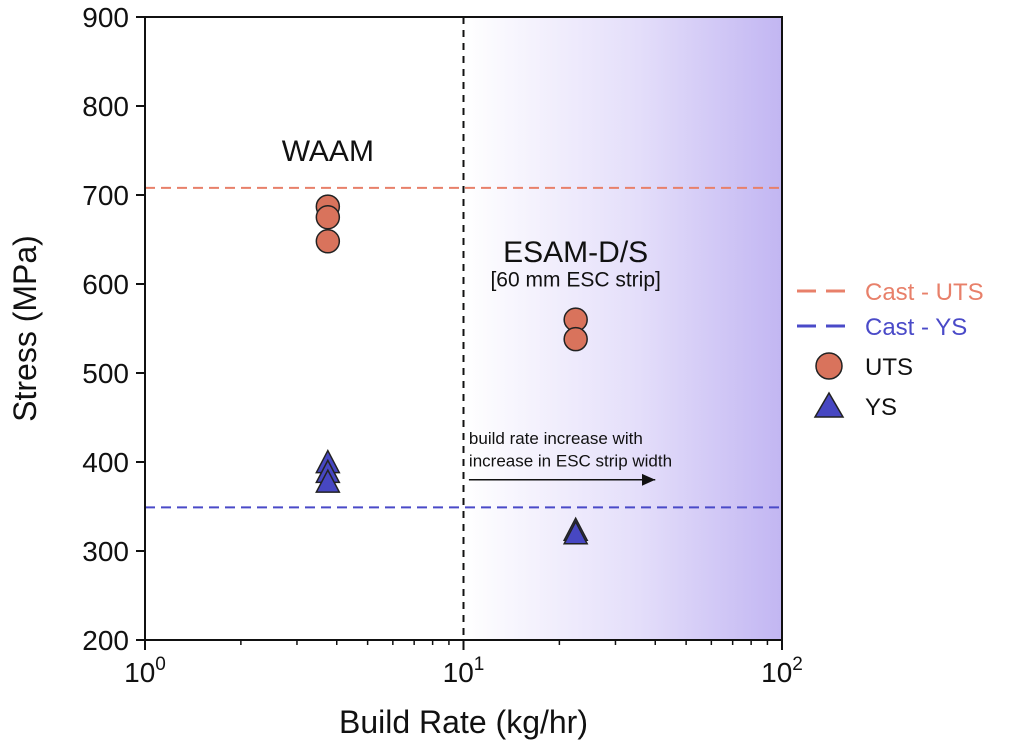 The height and width of the screenshot is (750, 1024). What do you see at coordinates (575, 280) in the screenshot?
I see `annotation-esam-sub: [60 mm ESC strip]` at bounding box center [575, 280].